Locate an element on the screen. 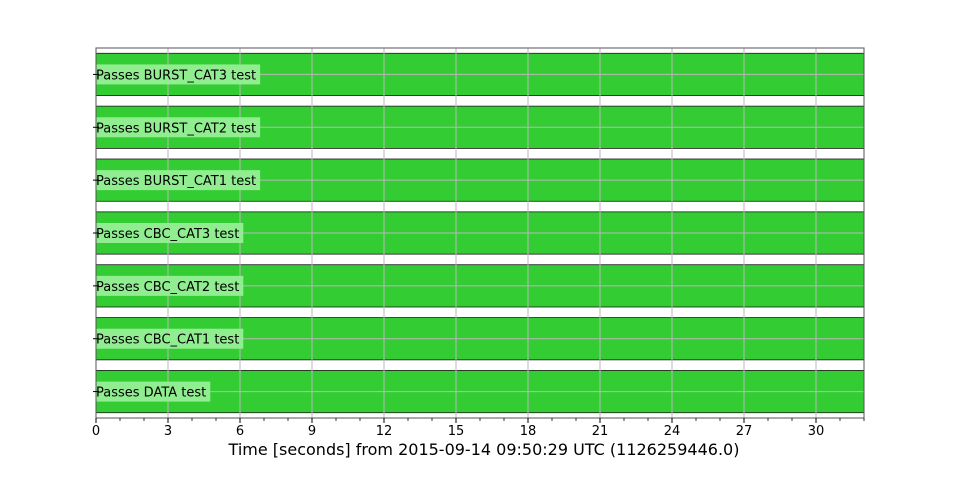 The width and height of the screenshot is (960, 480). row-label-0: Passes BURST_CAT3 test is located at coordinates (176, 75).